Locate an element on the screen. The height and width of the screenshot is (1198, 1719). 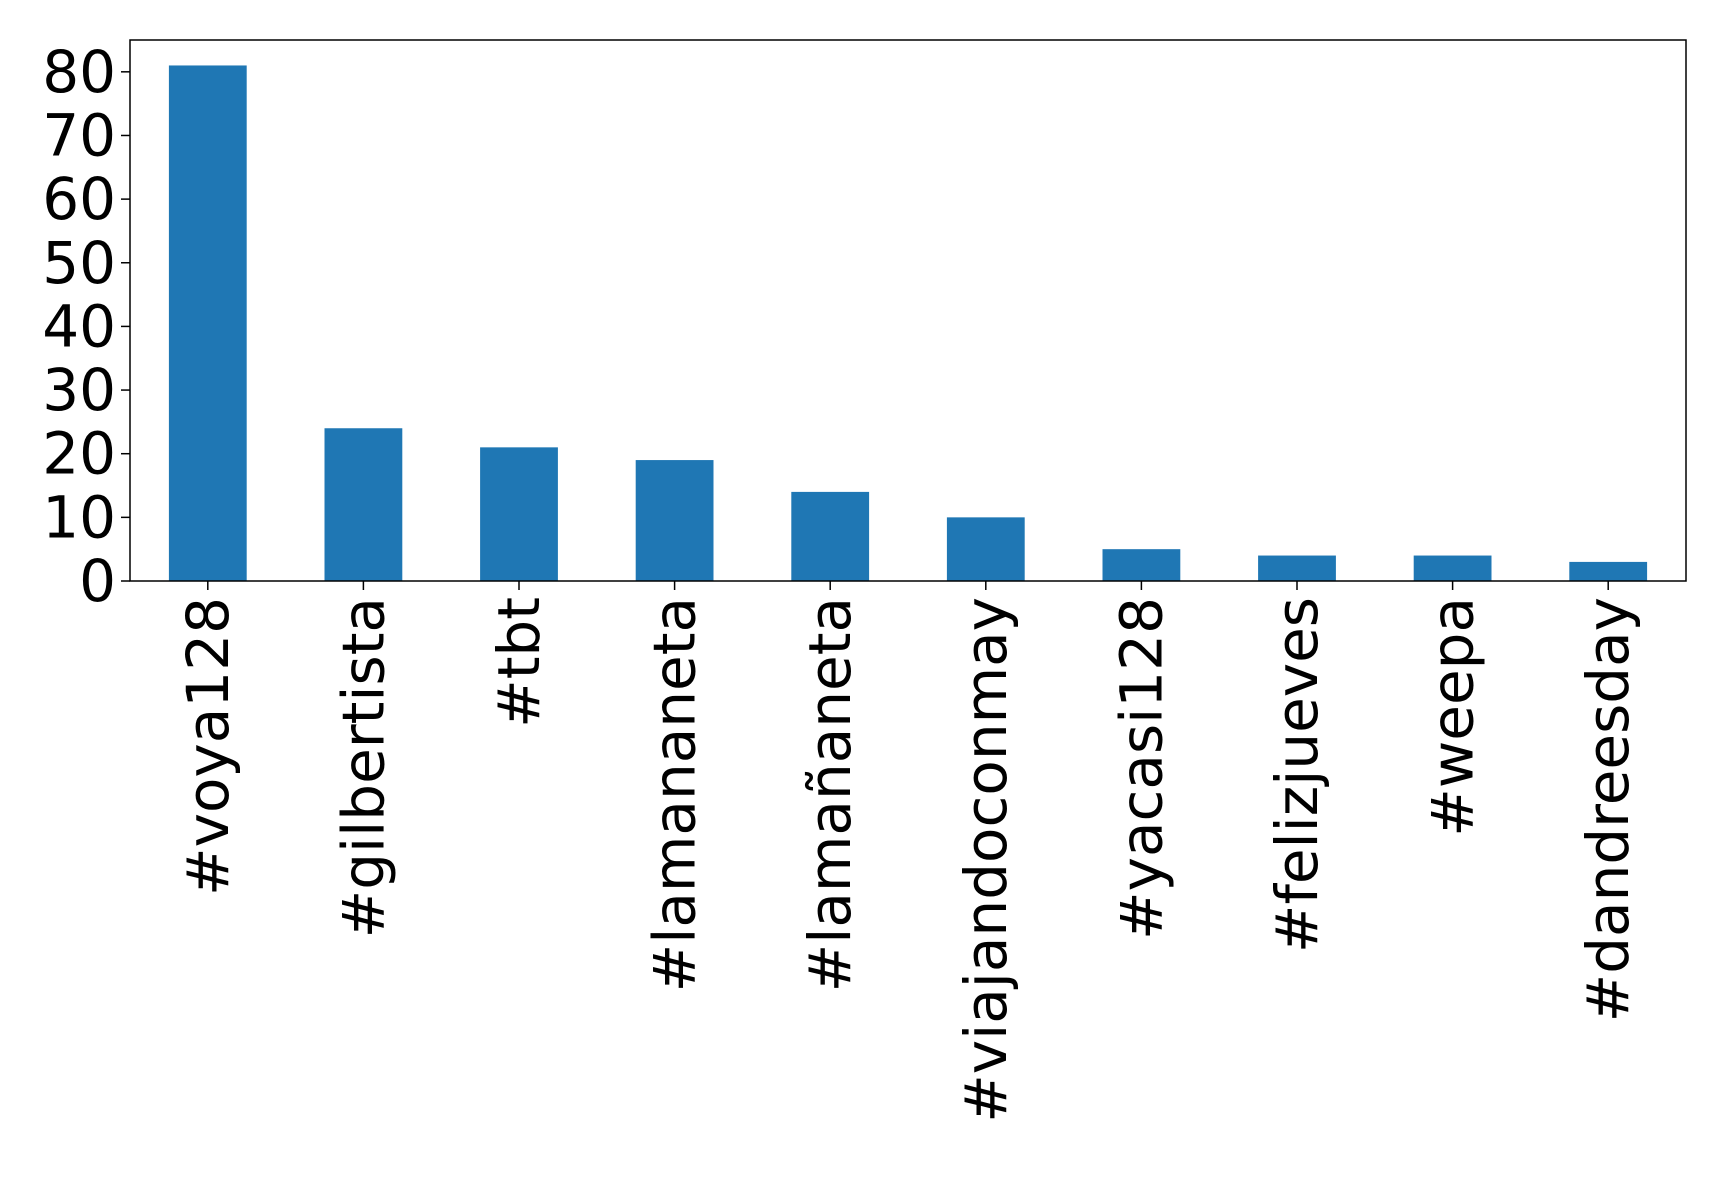
x-tick-label-1: #gilbertista is located at coordinates (363, 767).